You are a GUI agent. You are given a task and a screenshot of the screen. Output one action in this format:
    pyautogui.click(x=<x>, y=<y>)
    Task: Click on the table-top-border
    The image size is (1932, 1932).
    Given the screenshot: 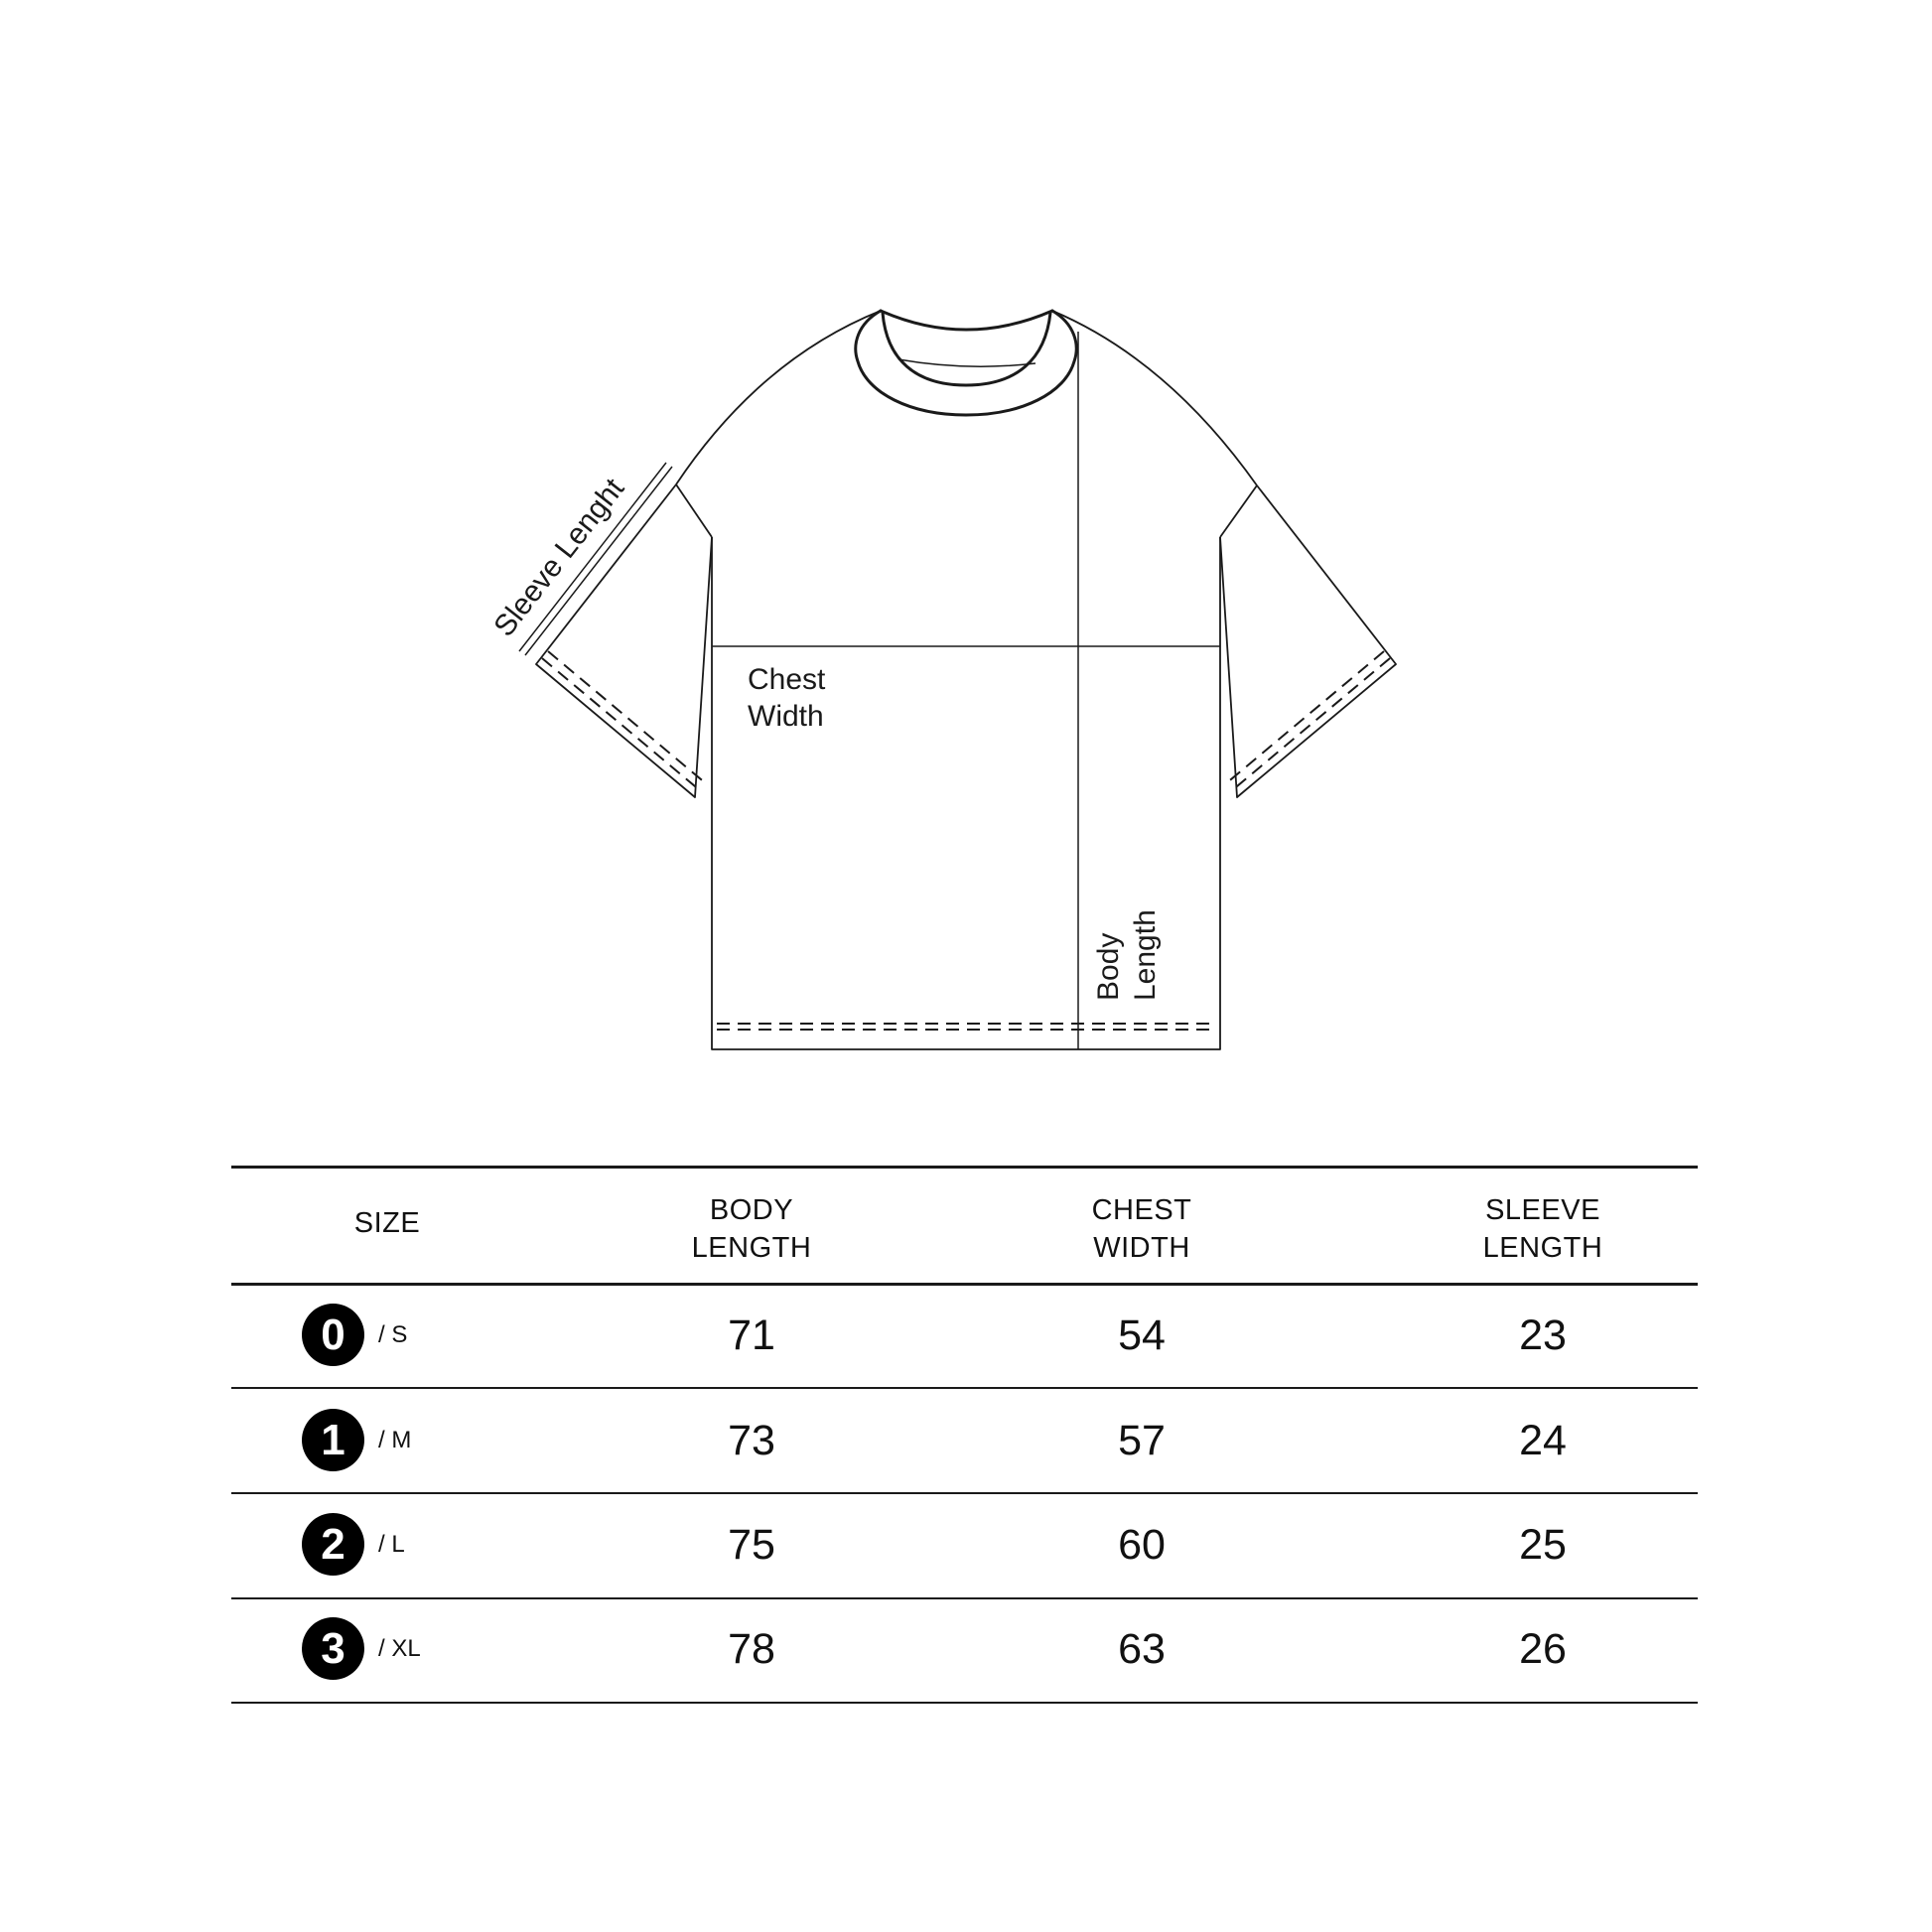 What is the action you would take?
    pyautogui.click(x=965, y=1167)
    